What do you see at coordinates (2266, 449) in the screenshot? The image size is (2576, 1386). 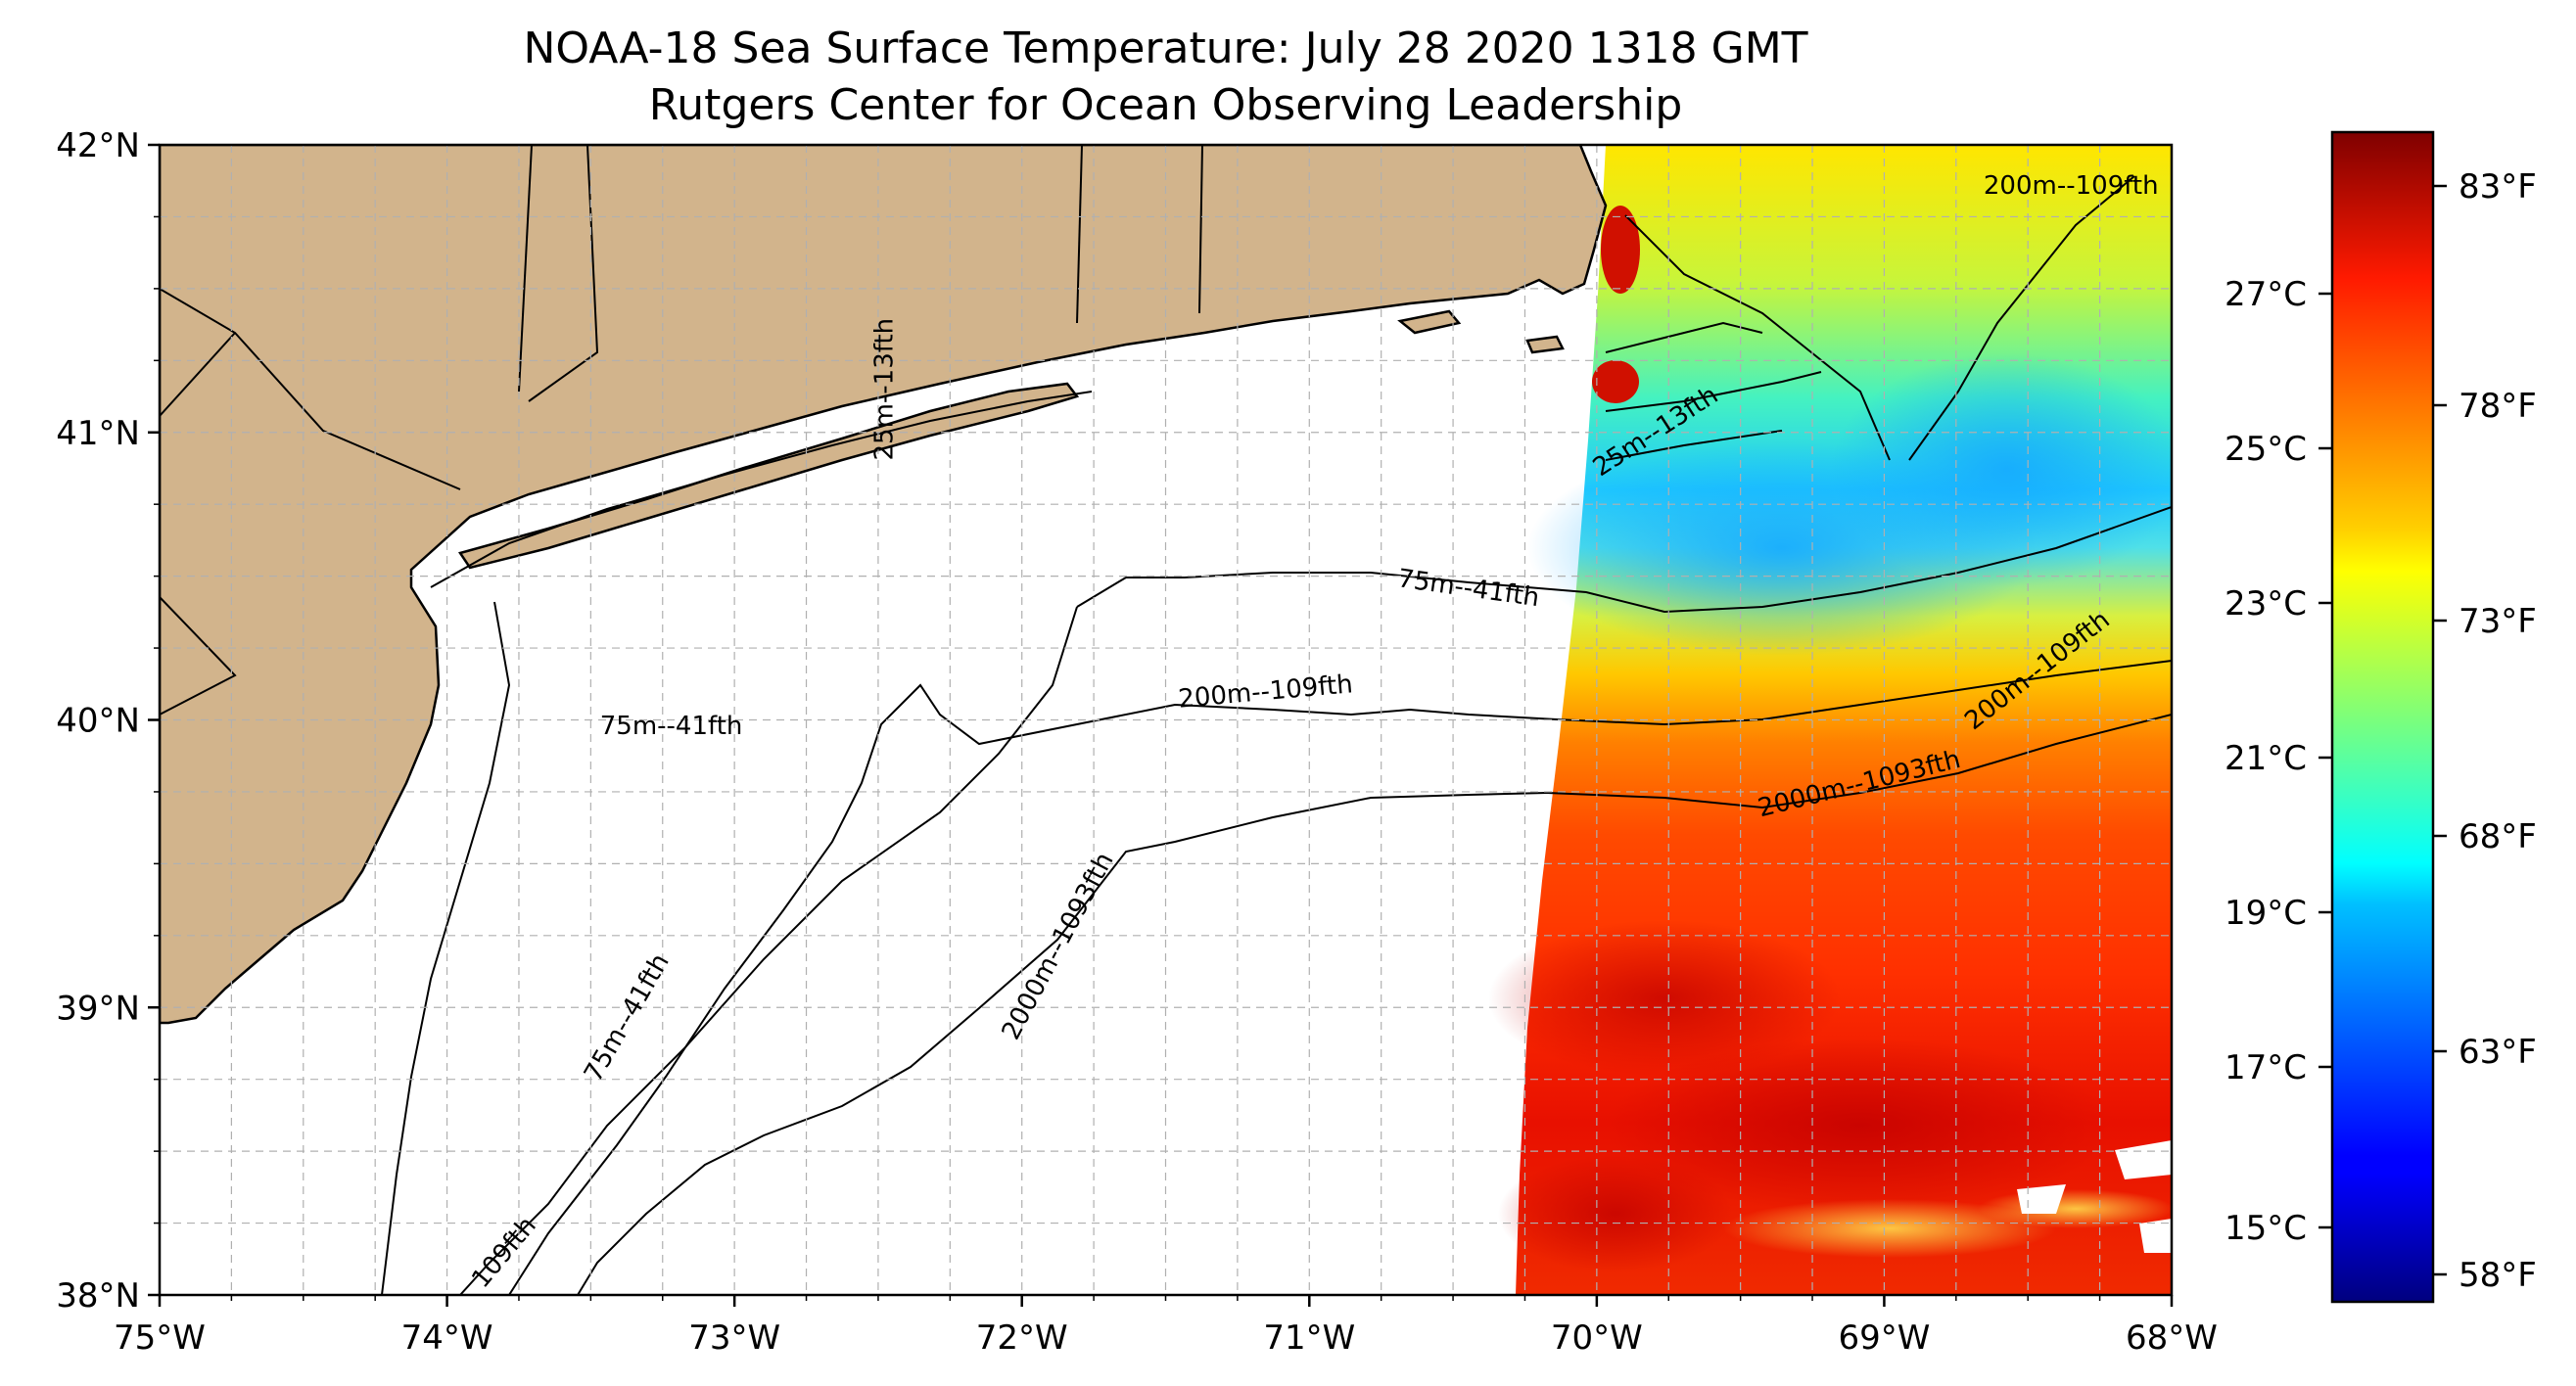 I see `colorbar-celsius-label: 25°C` at bounding box center [2266, 449].